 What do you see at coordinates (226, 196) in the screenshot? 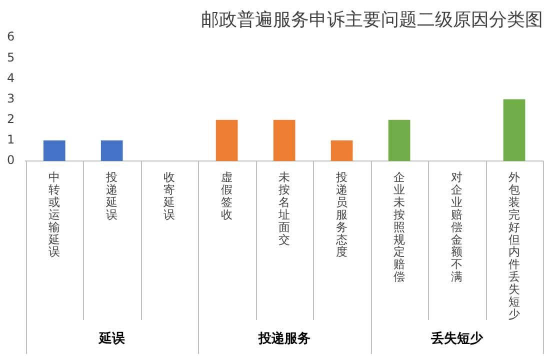
I see `x-tick-label: 虚假签收` at bounding box center [226, 196].